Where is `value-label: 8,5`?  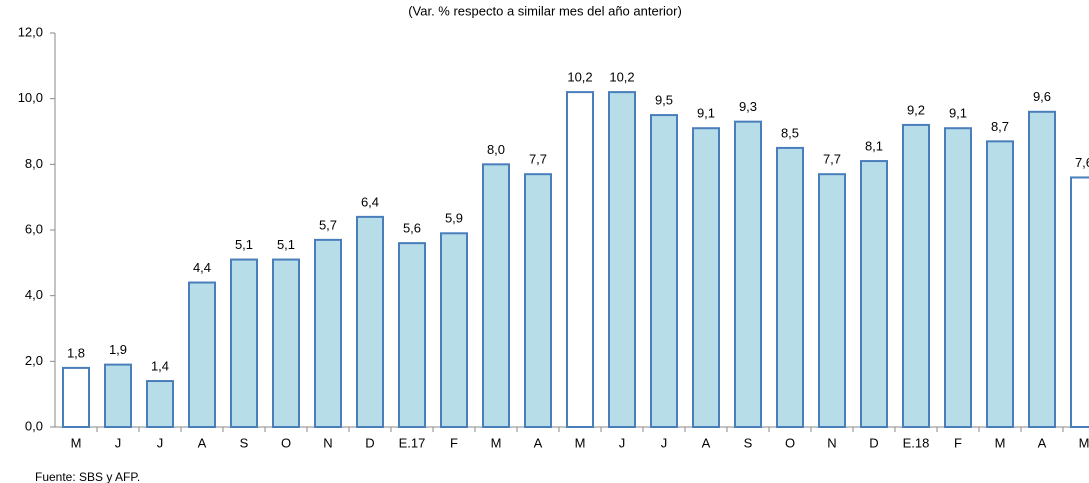
value-label: 8,5 is located at coordinates (790, 132).